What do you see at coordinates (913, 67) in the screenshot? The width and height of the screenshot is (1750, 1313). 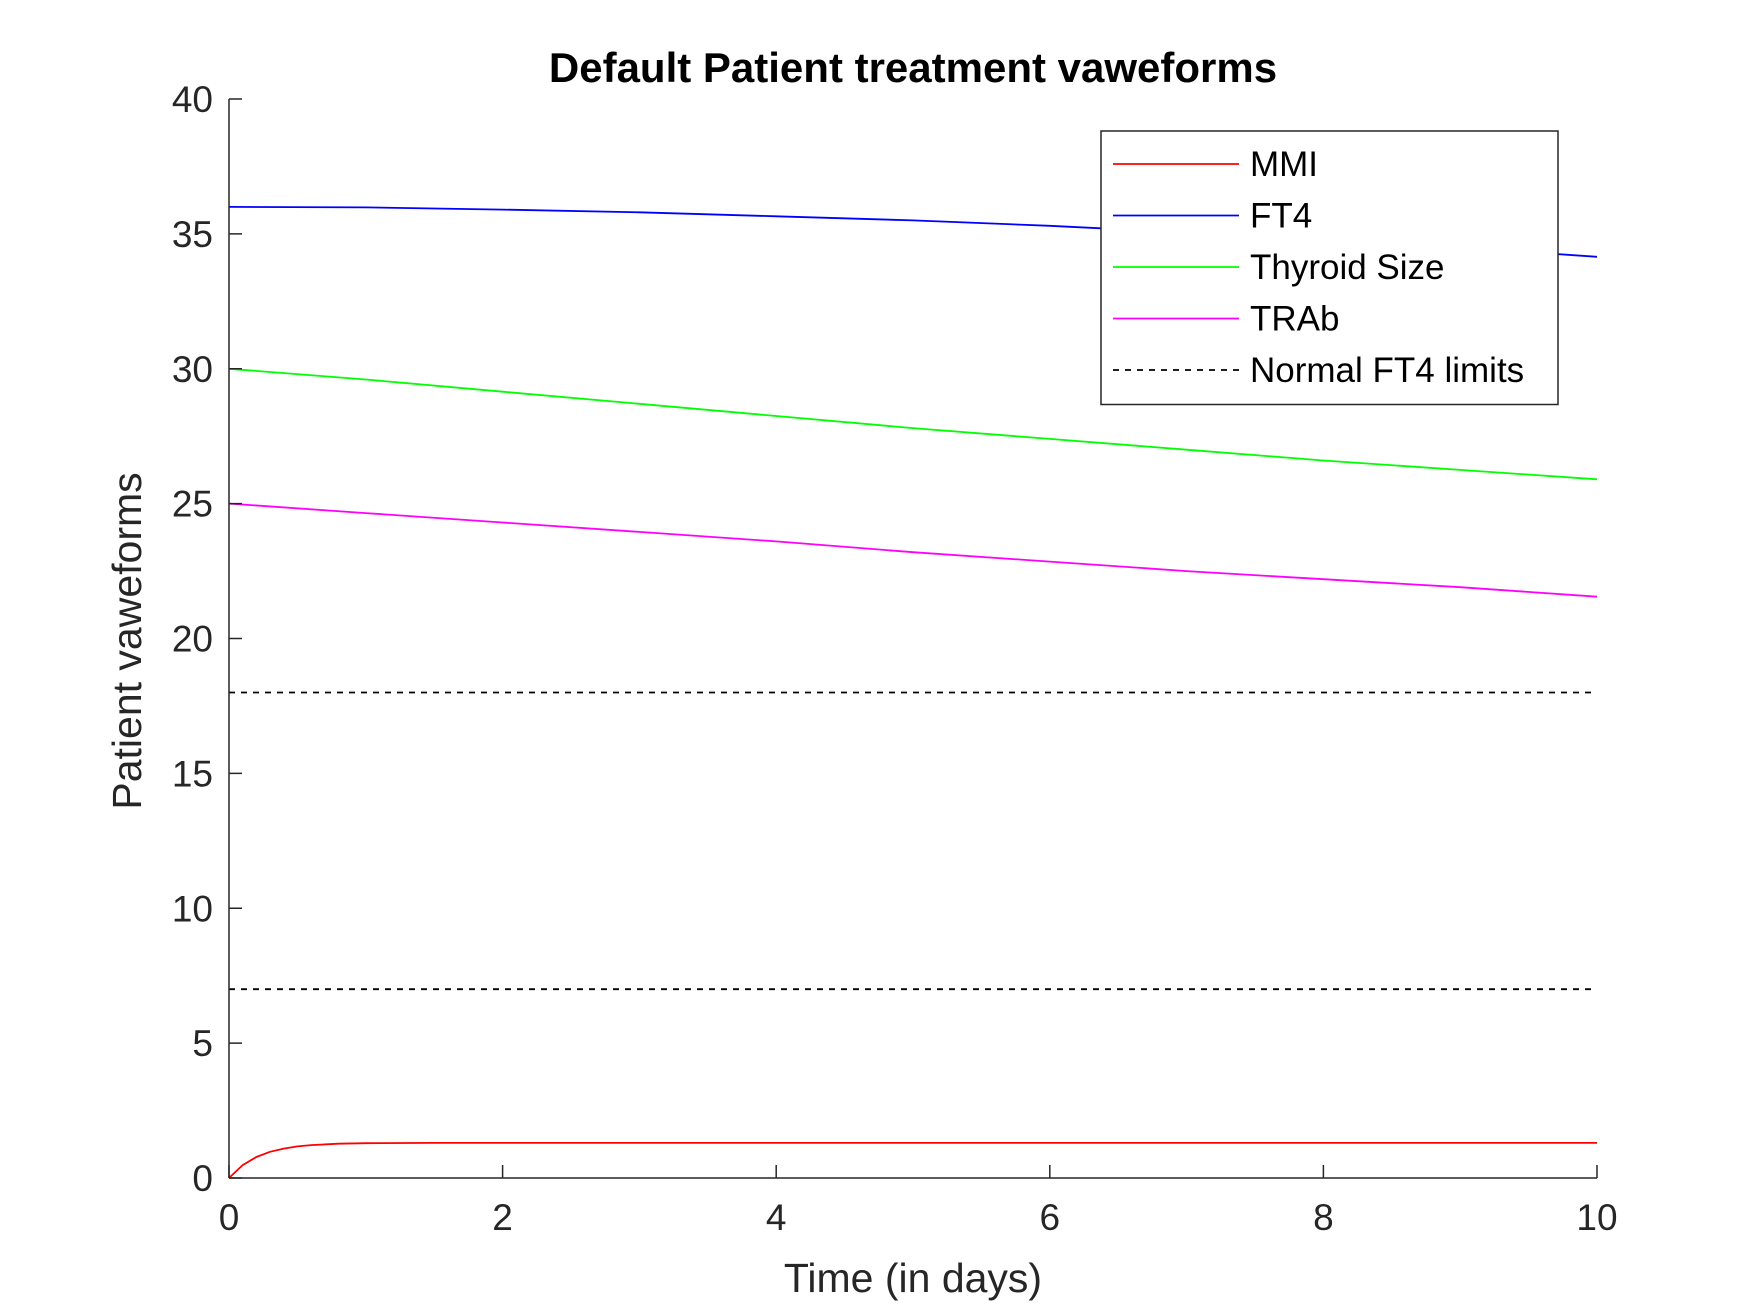 I see `chart-title: Default Patient treatment vaweforms` at bounding box center [913, 67].